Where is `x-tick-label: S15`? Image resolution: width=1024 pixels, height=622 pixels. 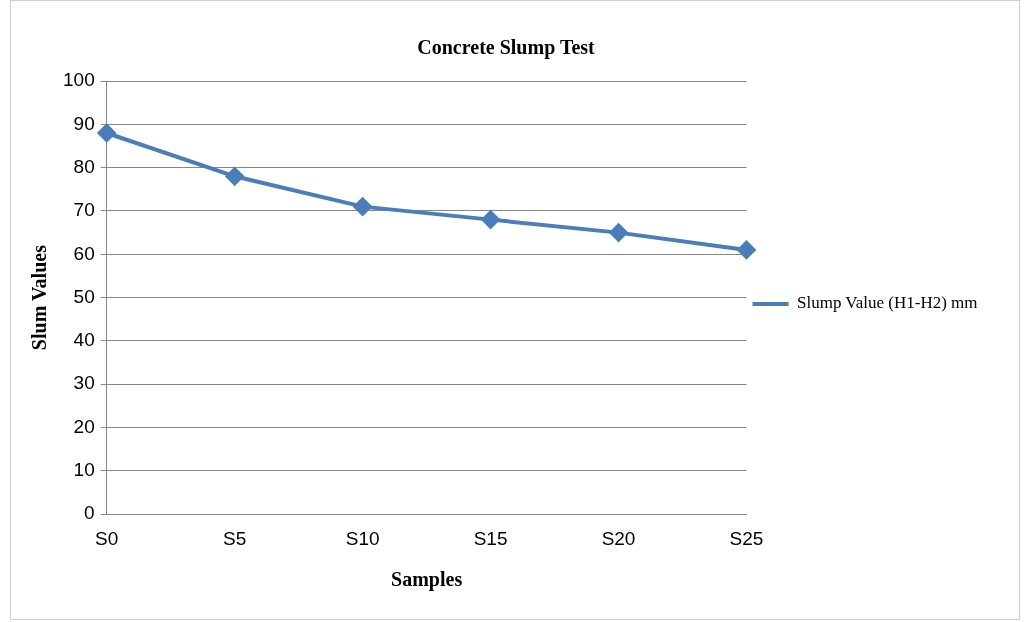
x-tick-label: S15 is located at coordinates (490, 538).